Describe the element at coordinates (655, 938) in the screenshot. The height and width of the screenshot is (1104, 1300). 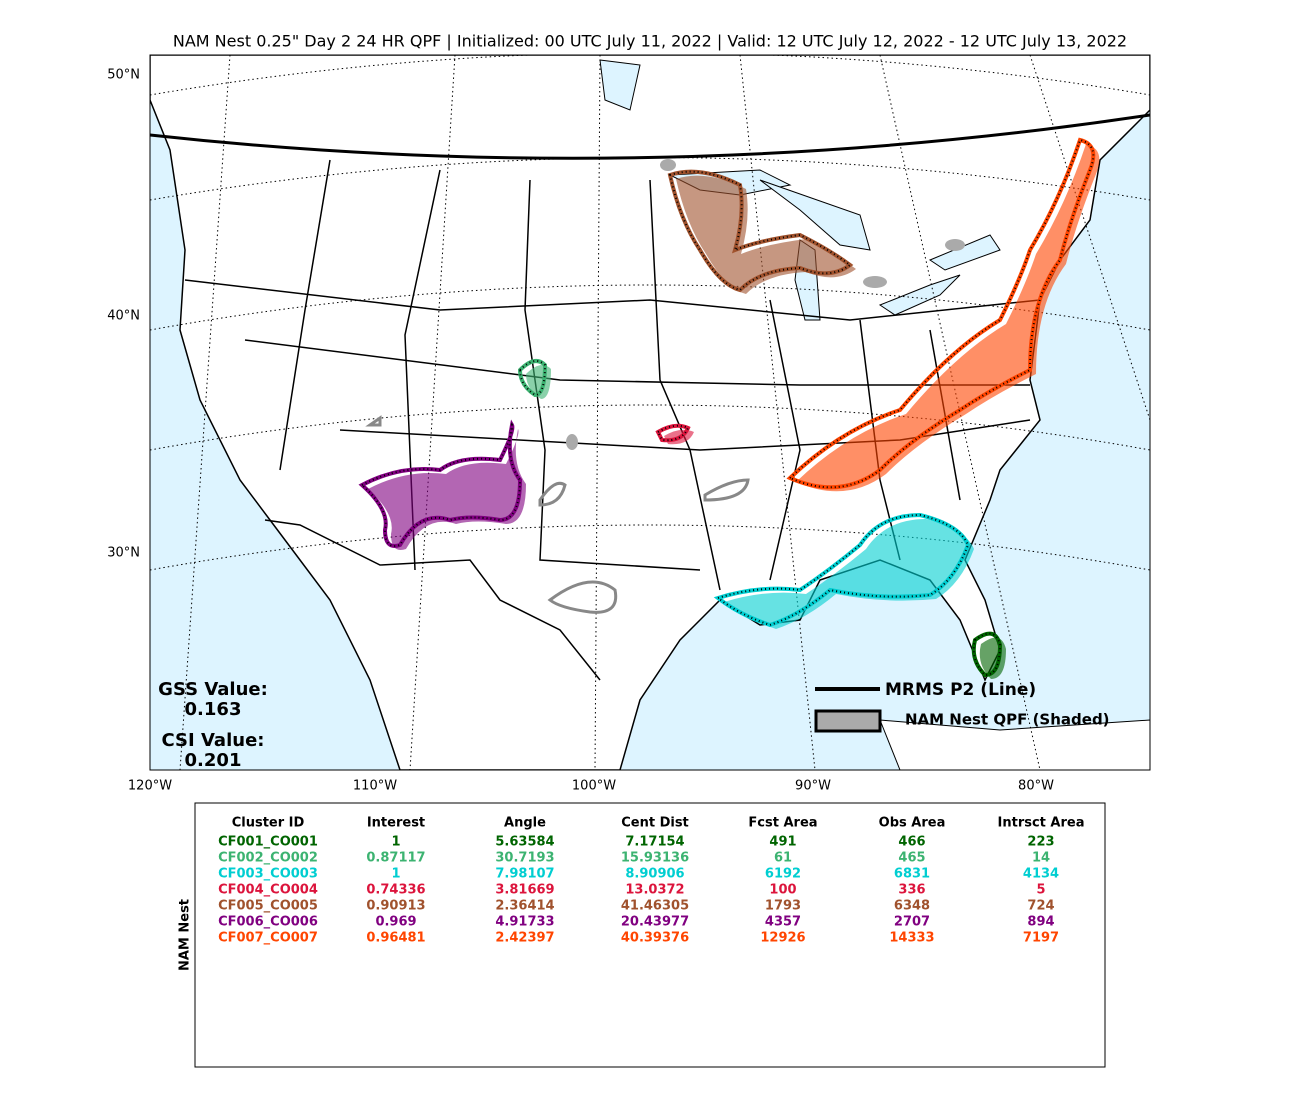
I see `table-cell: 40.39376` at that location.